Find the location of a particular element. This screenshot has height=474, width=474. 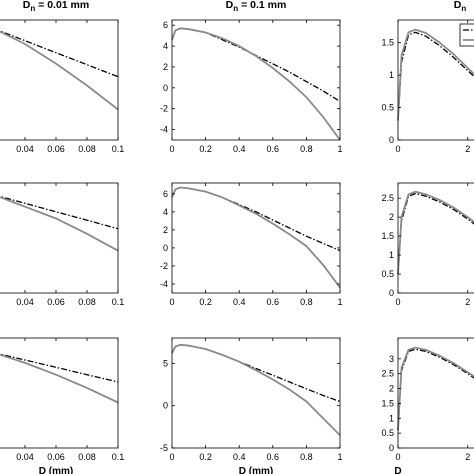

y-tick-label: 3 is located at coordinates (391, 359).